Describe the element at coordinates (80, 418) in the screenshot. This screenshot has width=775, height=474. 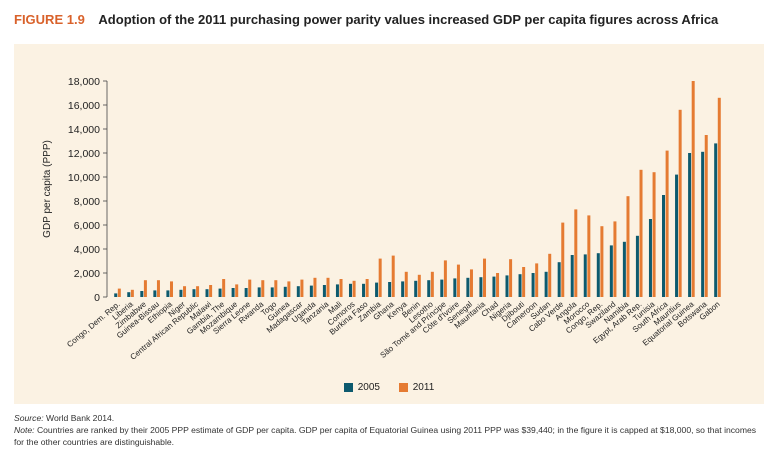
I see `source-text: World Bank 2014.` at that location.